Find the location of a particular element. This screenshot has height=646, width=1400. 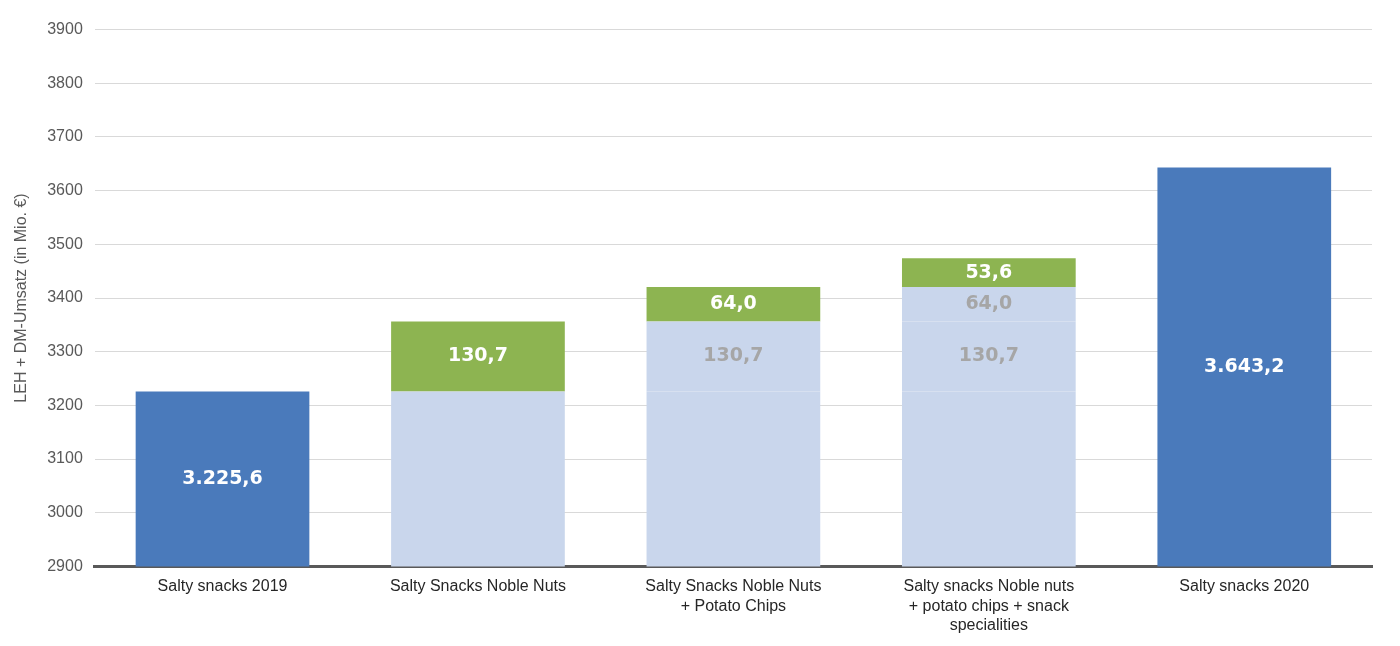

y-tick-label: 3700 is located at coordinates (65, 136).